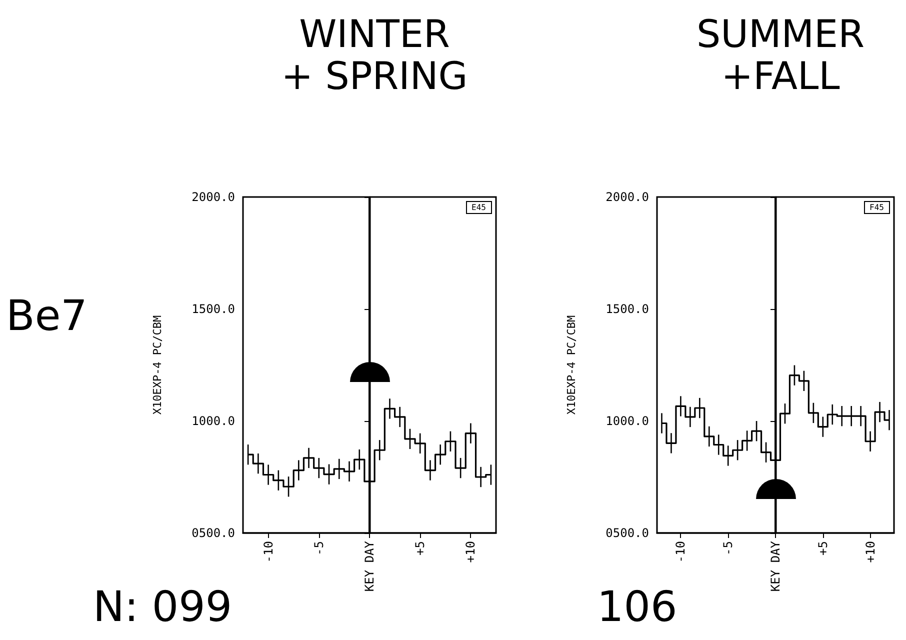 This screenshot has width=906, height=640. Describe the element at coordinates (877, 207) in the screenshot. I see `annotation: F45` at that location.